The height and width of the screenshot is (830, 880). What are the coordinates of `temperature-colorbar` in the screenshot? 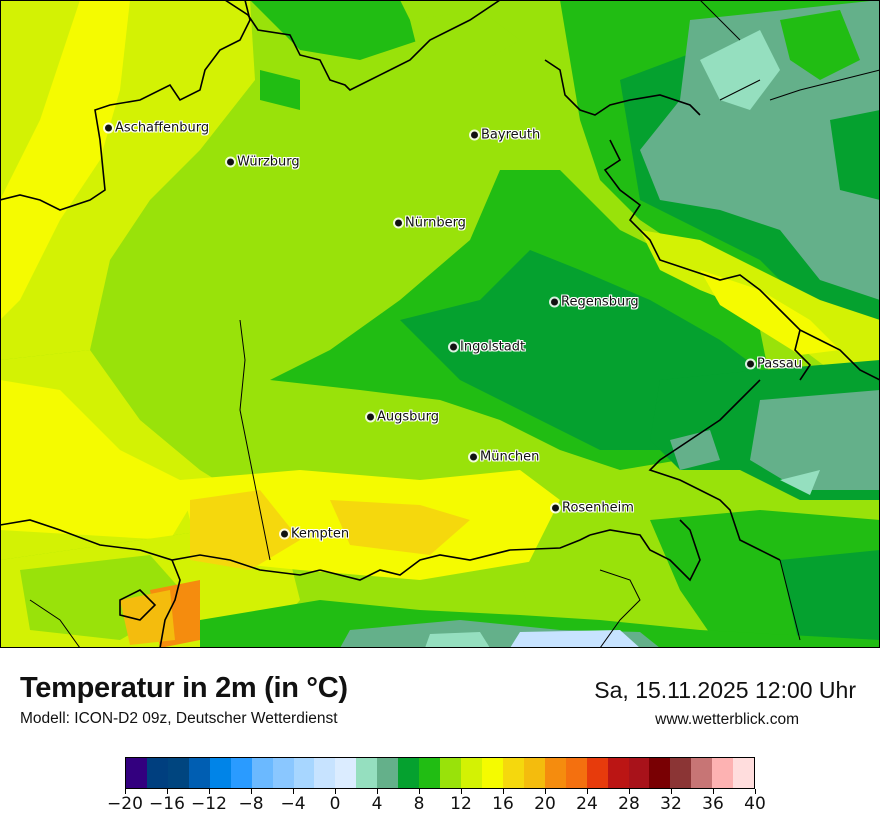 It's located at (440, 773).